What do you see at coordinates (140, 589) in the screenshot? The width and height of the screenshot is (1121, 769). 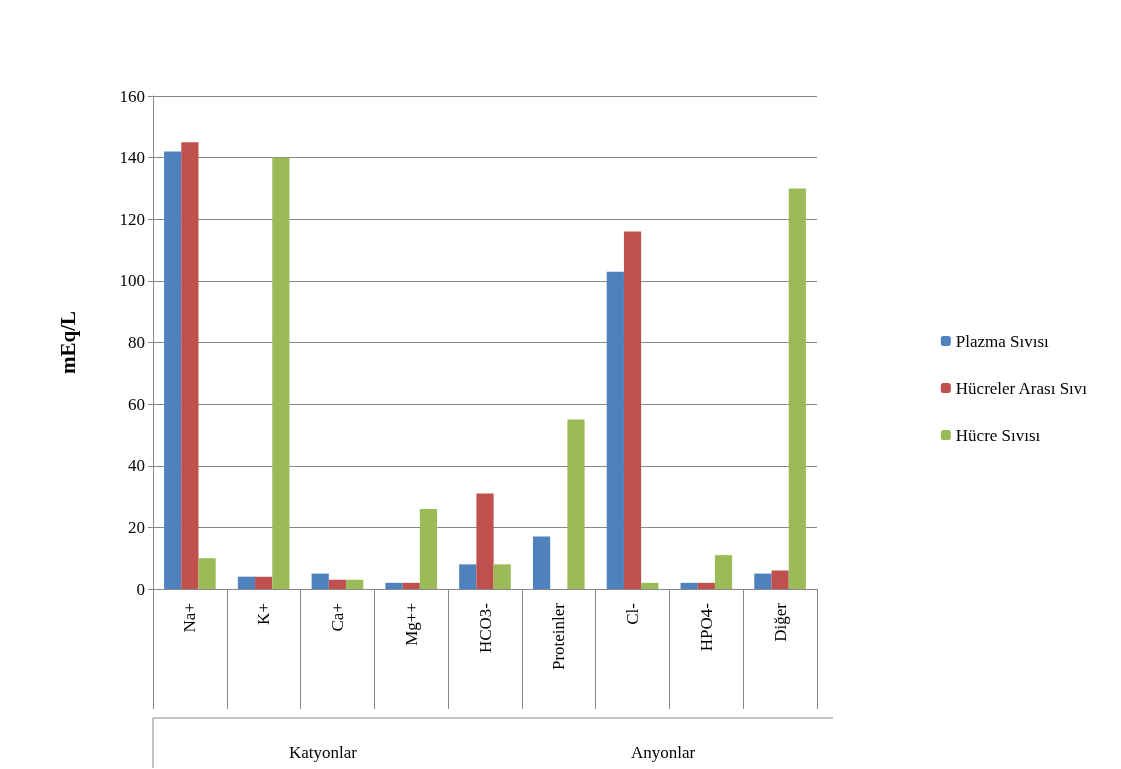 I see `y-tick-label: 0` at bounding box center [140, 589].